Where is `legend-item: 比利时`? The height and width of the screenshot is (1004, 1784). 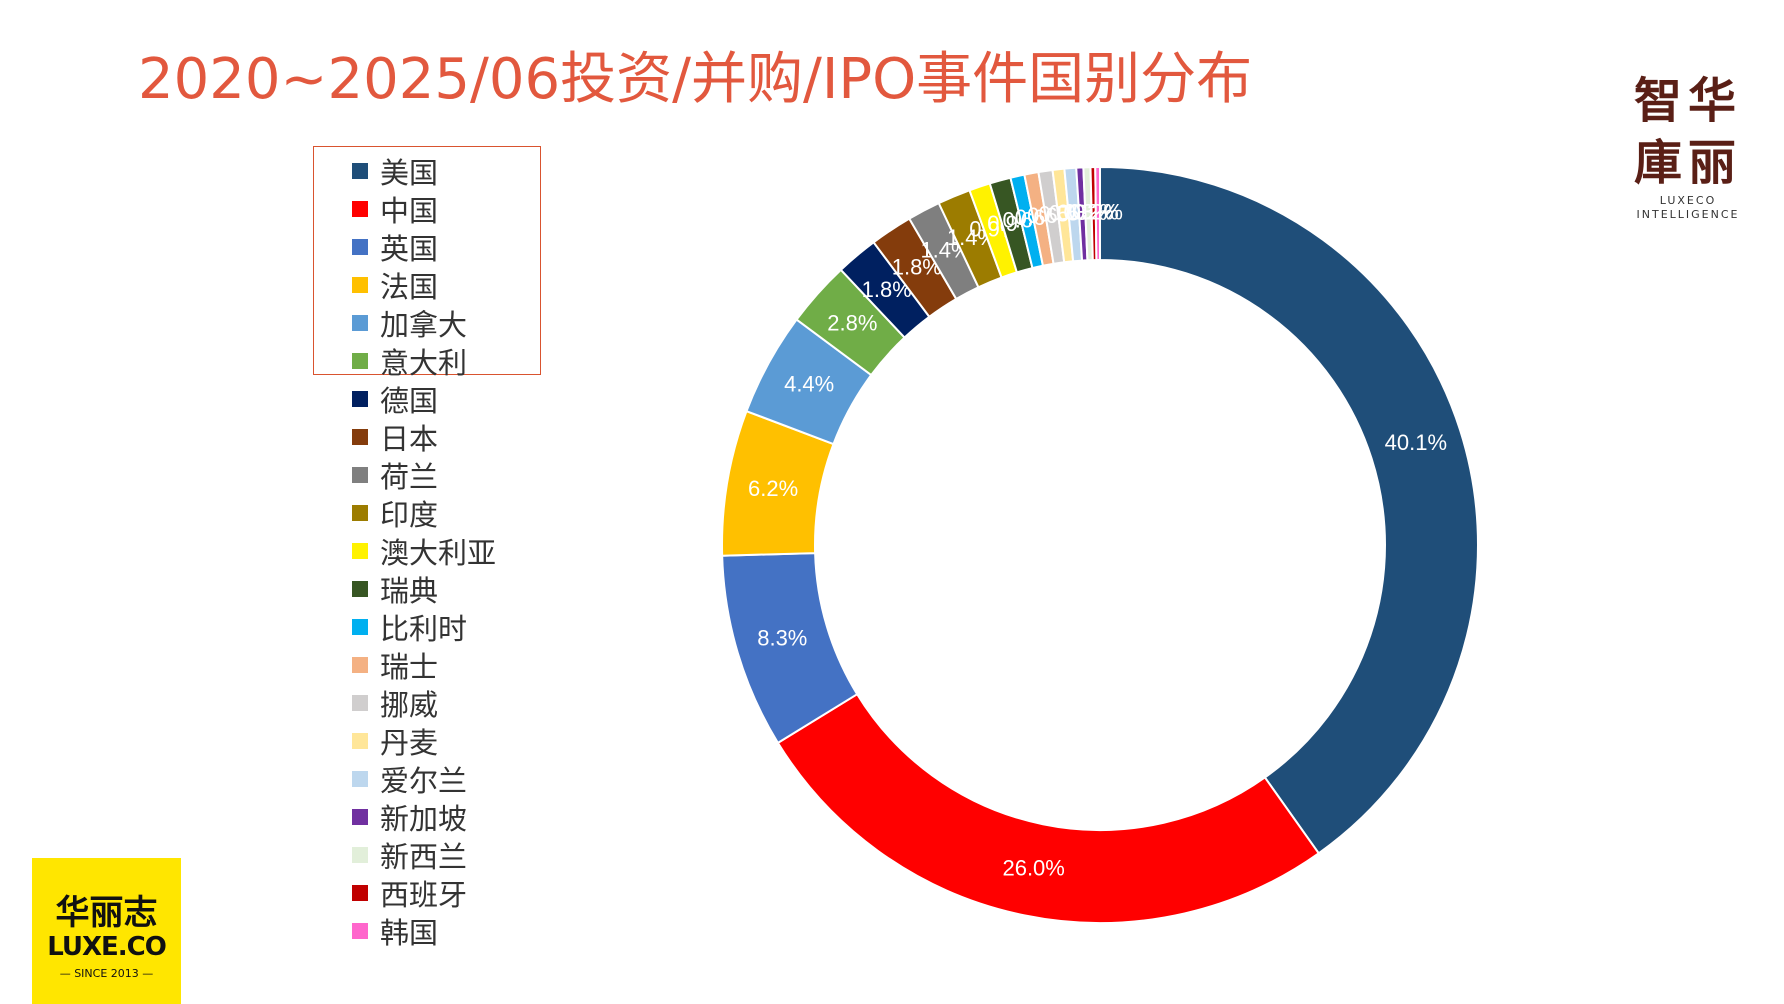 legend-item: 比利时 is located at coordinates (424, 627).